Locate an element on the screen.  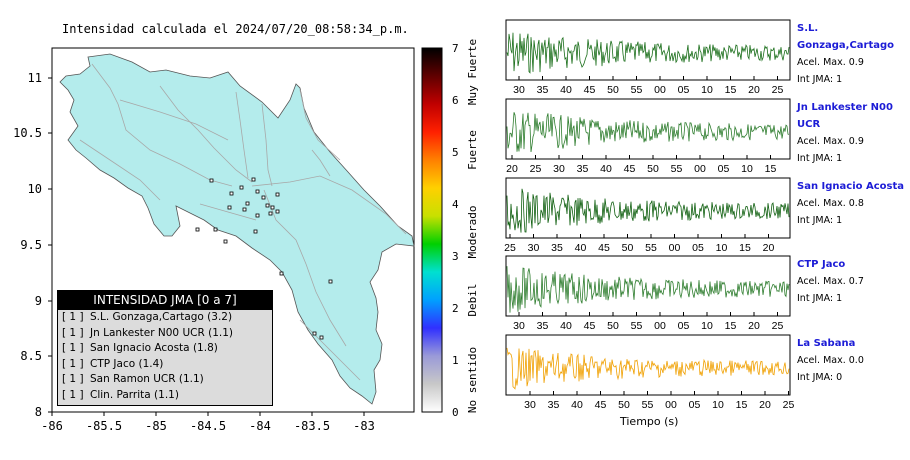
map-x-tick: -86 is located at coordinates (52, 426).